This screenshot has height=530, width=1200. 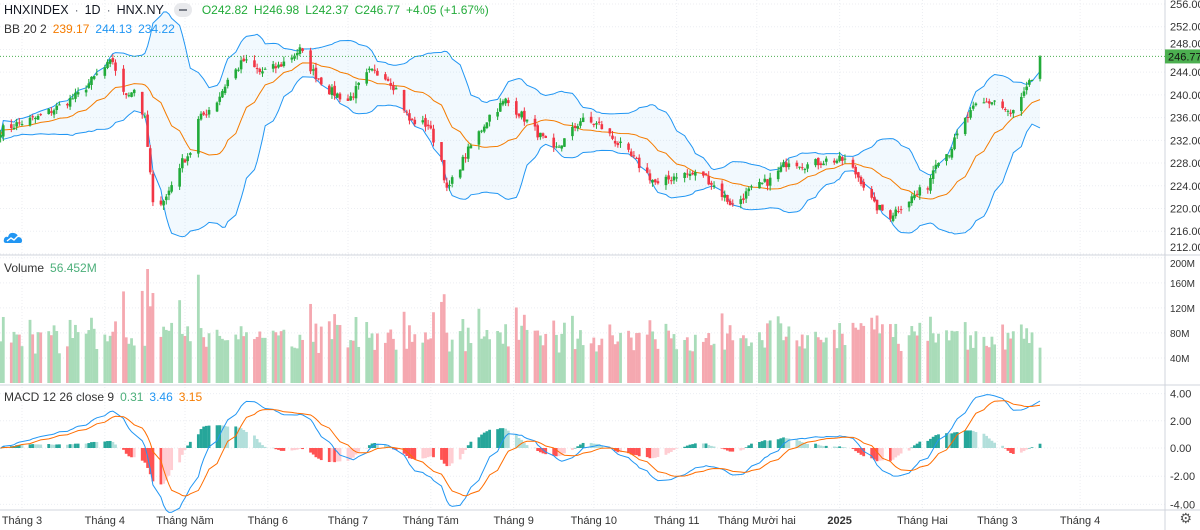 I want to click on bb-legend: BB 20 2 239.17 244.13 234.22, so click(x=89, y=29).